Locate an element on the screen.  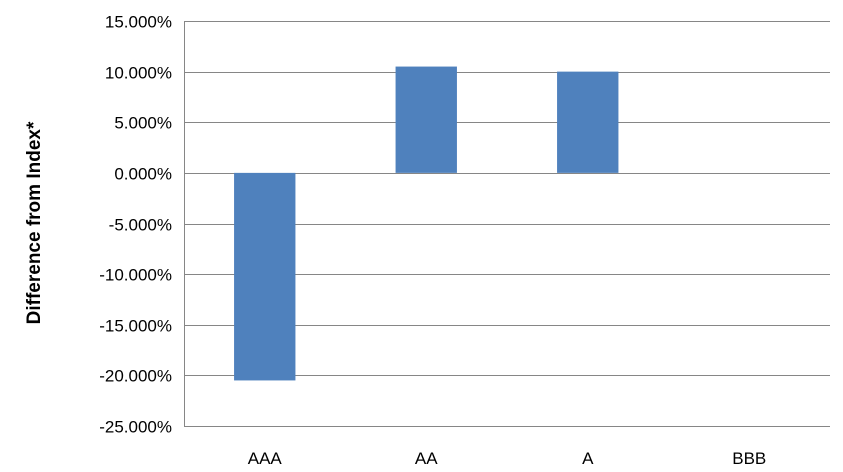
y-tick-label: -10.000% is located at coordinates (135, 275).